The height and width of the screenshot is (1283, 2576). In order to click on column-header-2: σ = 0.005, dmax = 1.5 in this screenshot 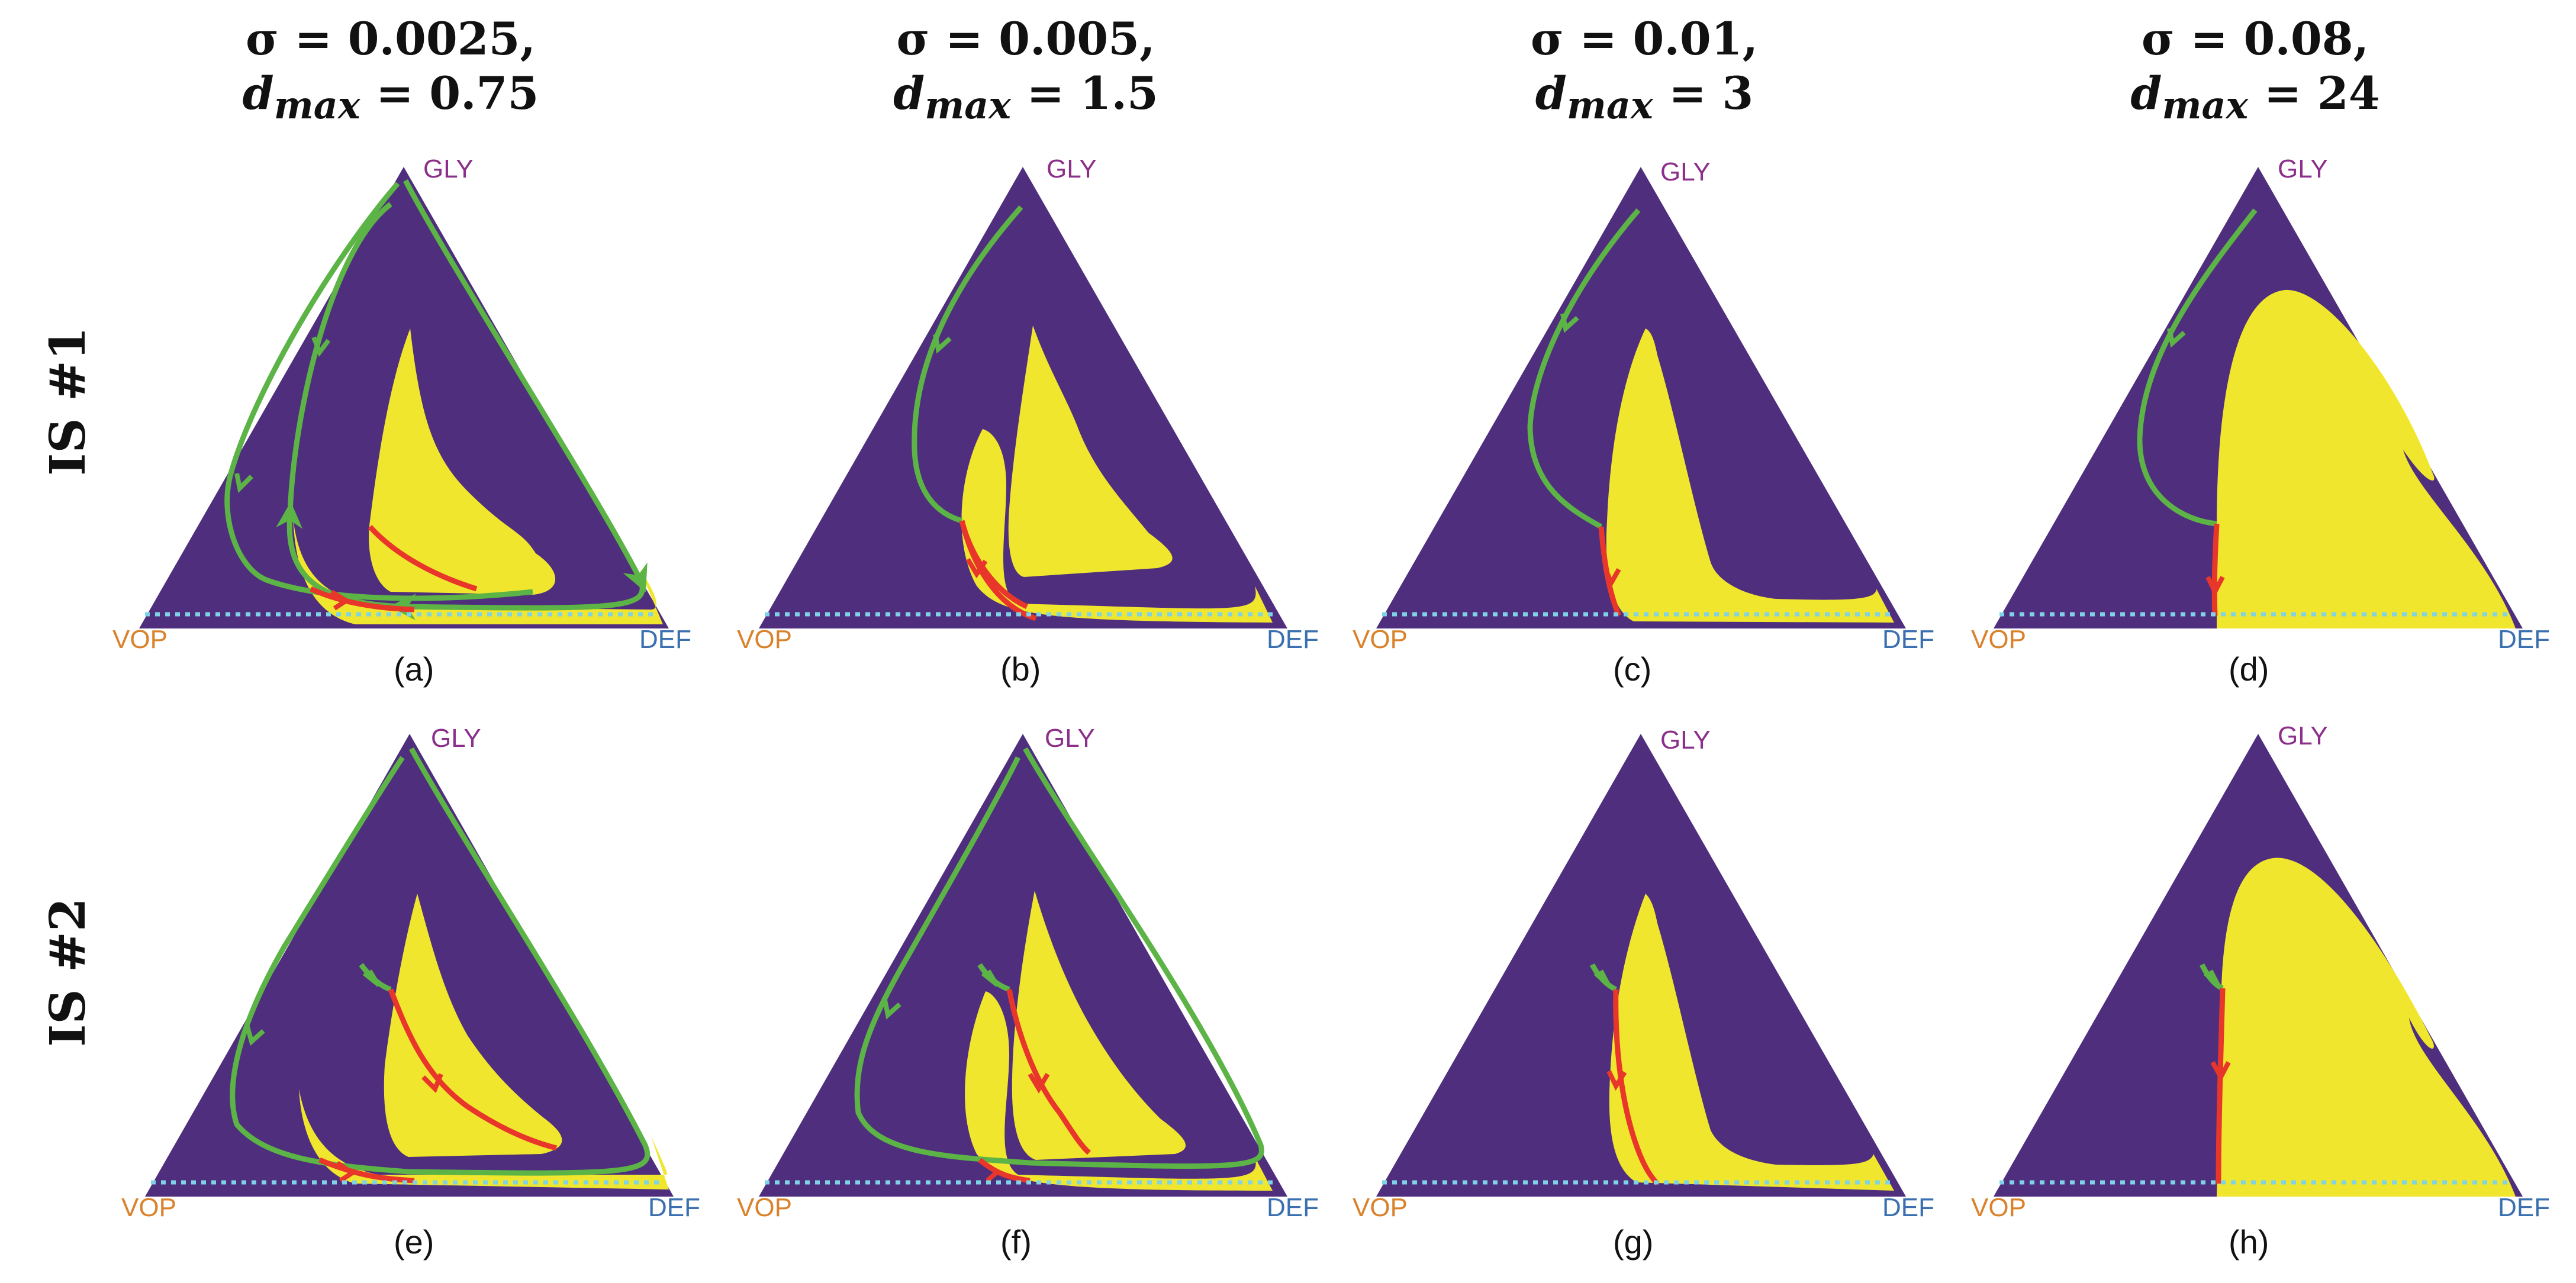, I will do `click(1025, 72)`.